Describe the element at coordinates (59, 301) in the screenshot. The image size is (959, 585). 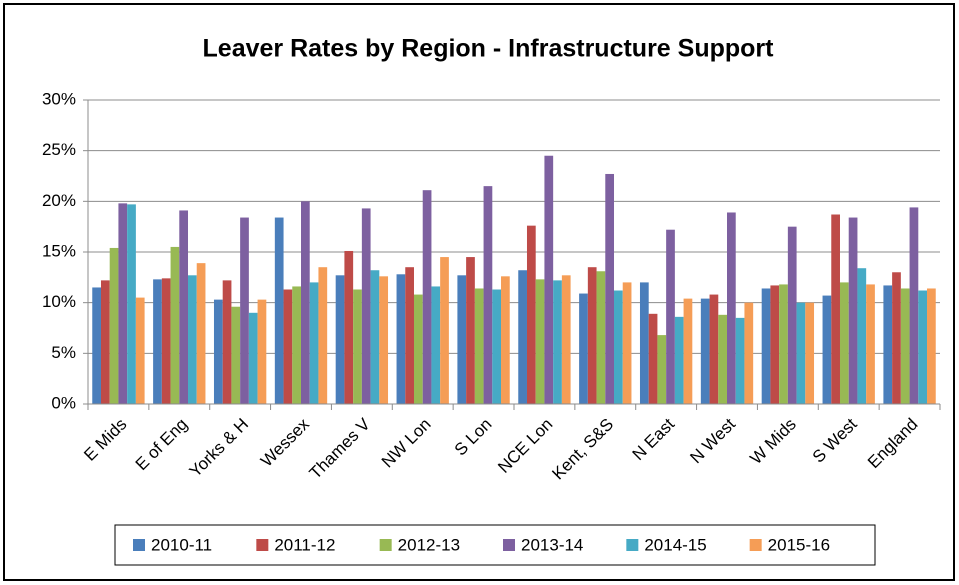
I see `y-tick-label: 10%` at that location.